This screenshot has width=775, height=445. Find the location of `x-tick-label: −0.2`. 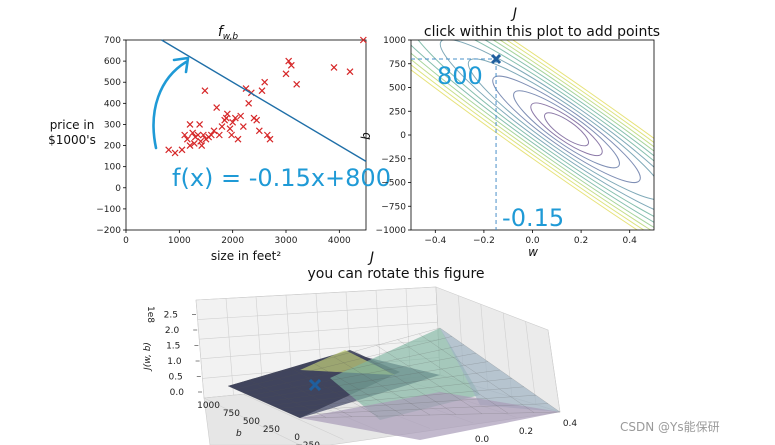

x-tick-label: −0.2 is located at coordinates (484, 241).